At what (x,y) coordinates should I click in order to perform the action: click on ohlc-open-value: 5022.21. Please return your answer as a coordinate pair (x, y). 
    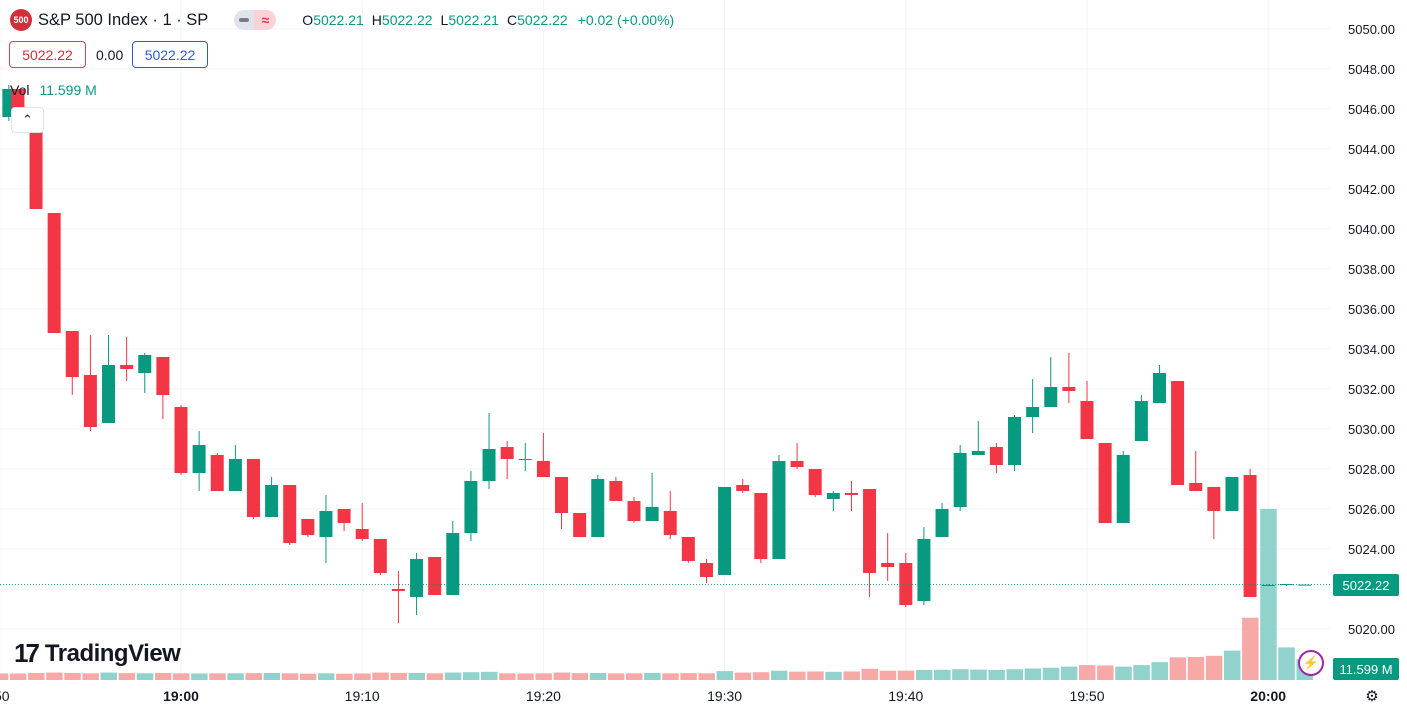
    Looking at the image, I should click on (338, 20).